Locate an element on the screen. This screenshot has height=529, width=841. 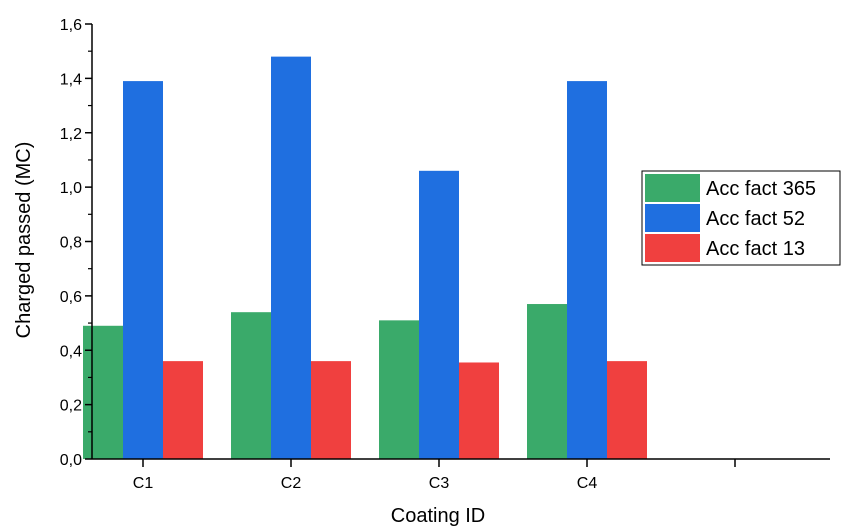
legend: Acc fact 365 Acc fact 52 Acc fact 13 is located at coordinates (741, 218).